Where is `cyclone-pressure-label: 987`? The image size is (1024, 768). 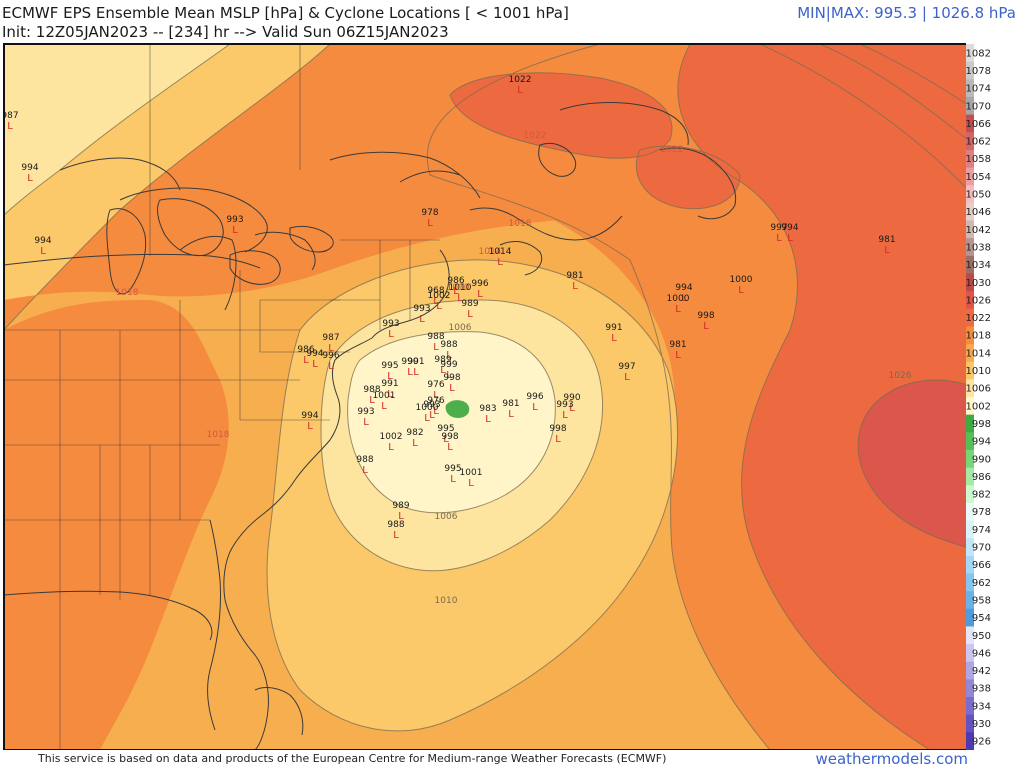 cyclone-pressure-label: 987 is located at coordinates (330, 338).